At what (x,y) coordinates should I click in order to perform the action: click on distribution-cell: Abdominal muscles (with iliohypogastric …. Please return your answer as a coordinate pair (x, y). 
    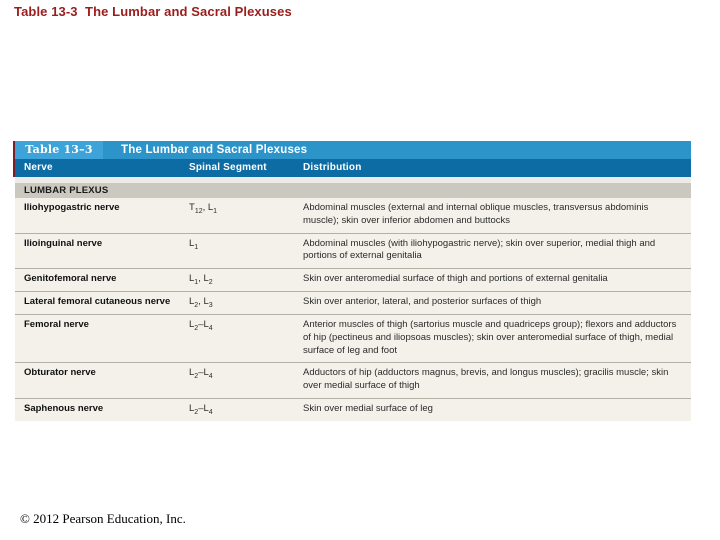
    Looking at the image, I should click on (479, 249).